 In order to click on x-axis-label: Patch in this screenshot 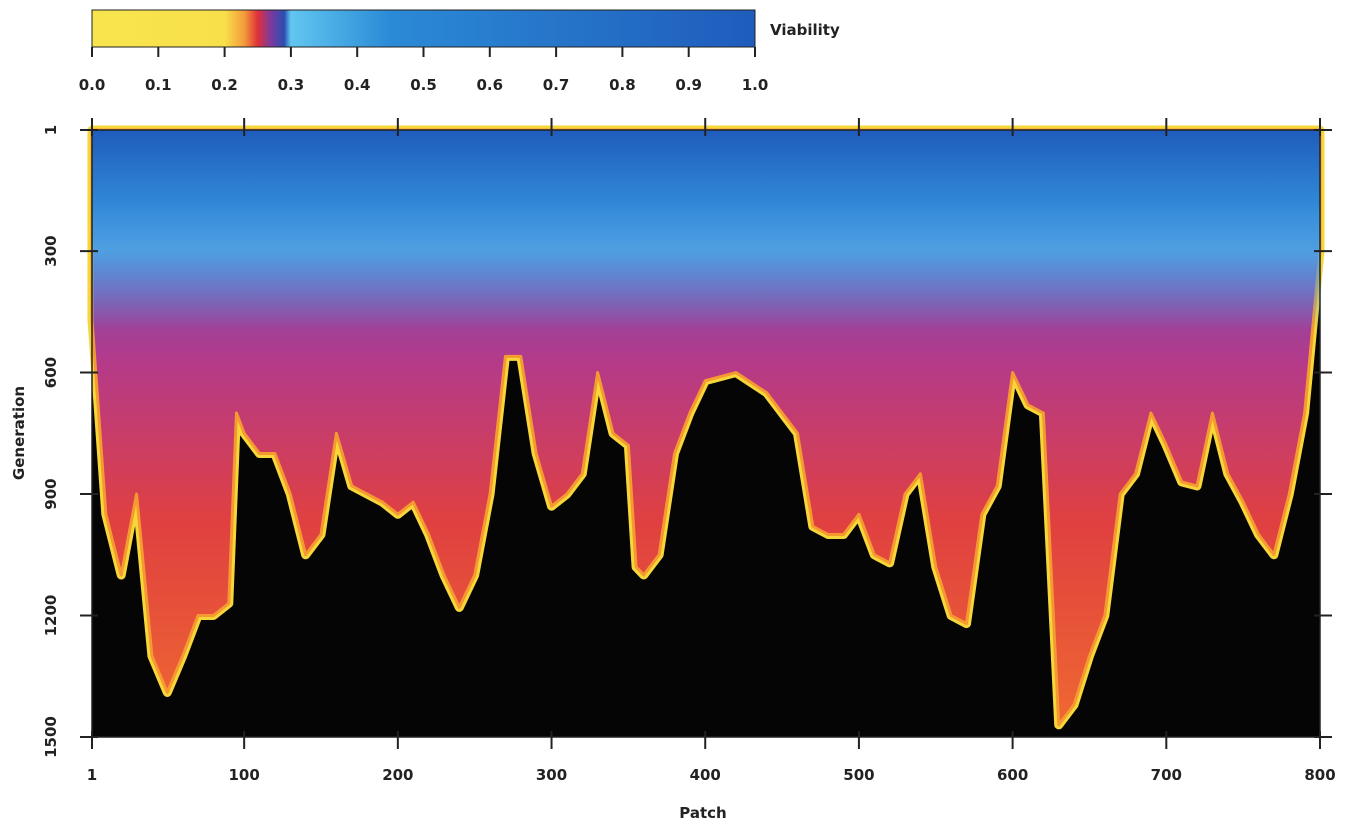, I will do `click(702, 813)`.